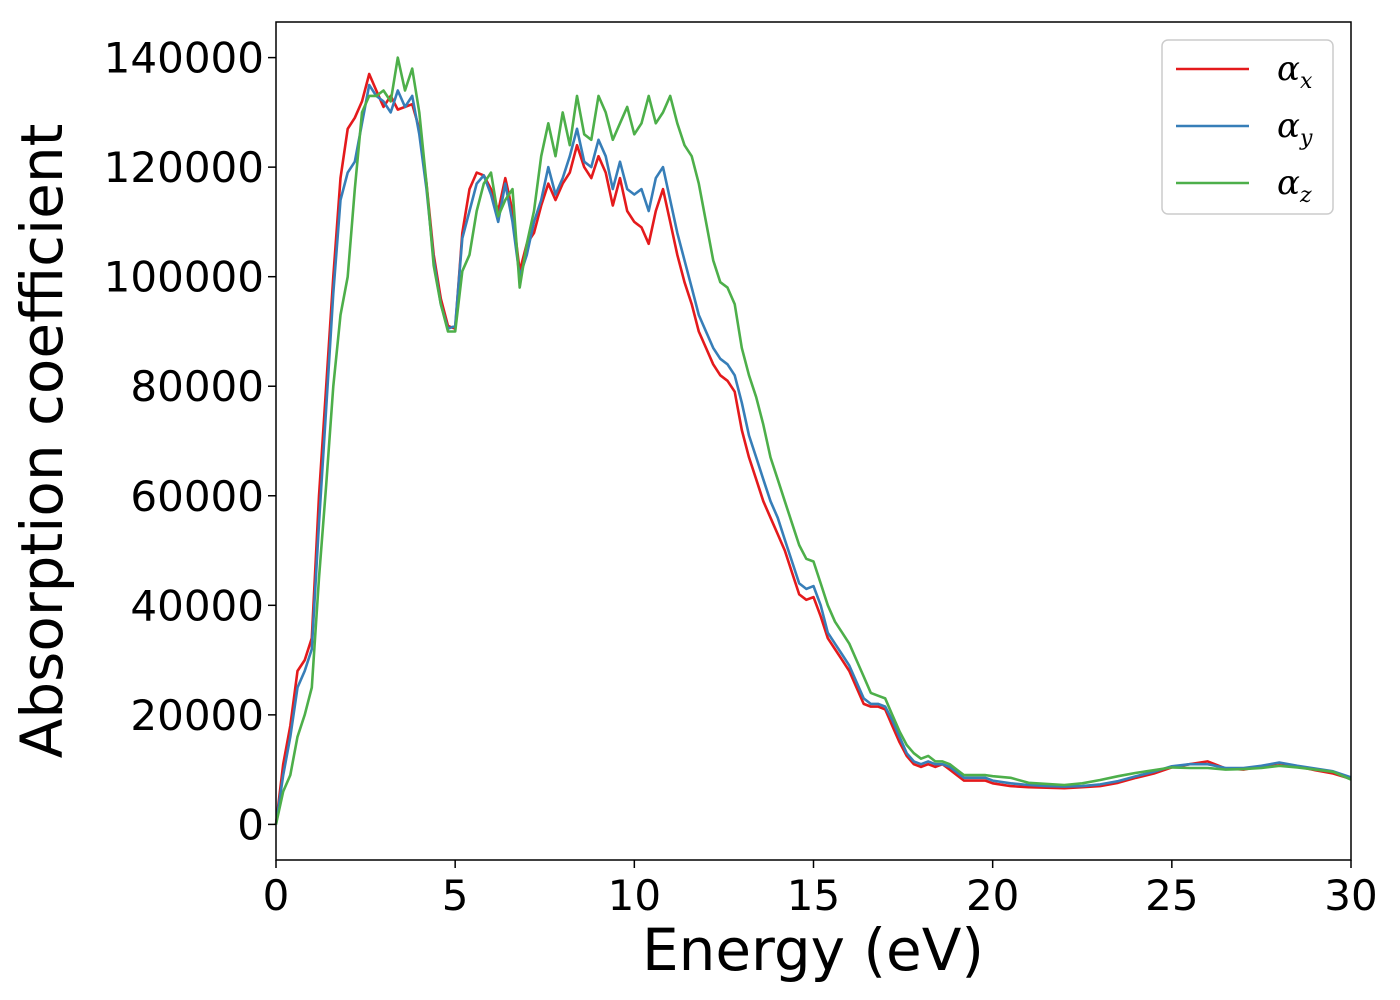  Describe the element at coordinates (184, 277) in the screenshot. I see `y-tick-label: 100000` at that location.